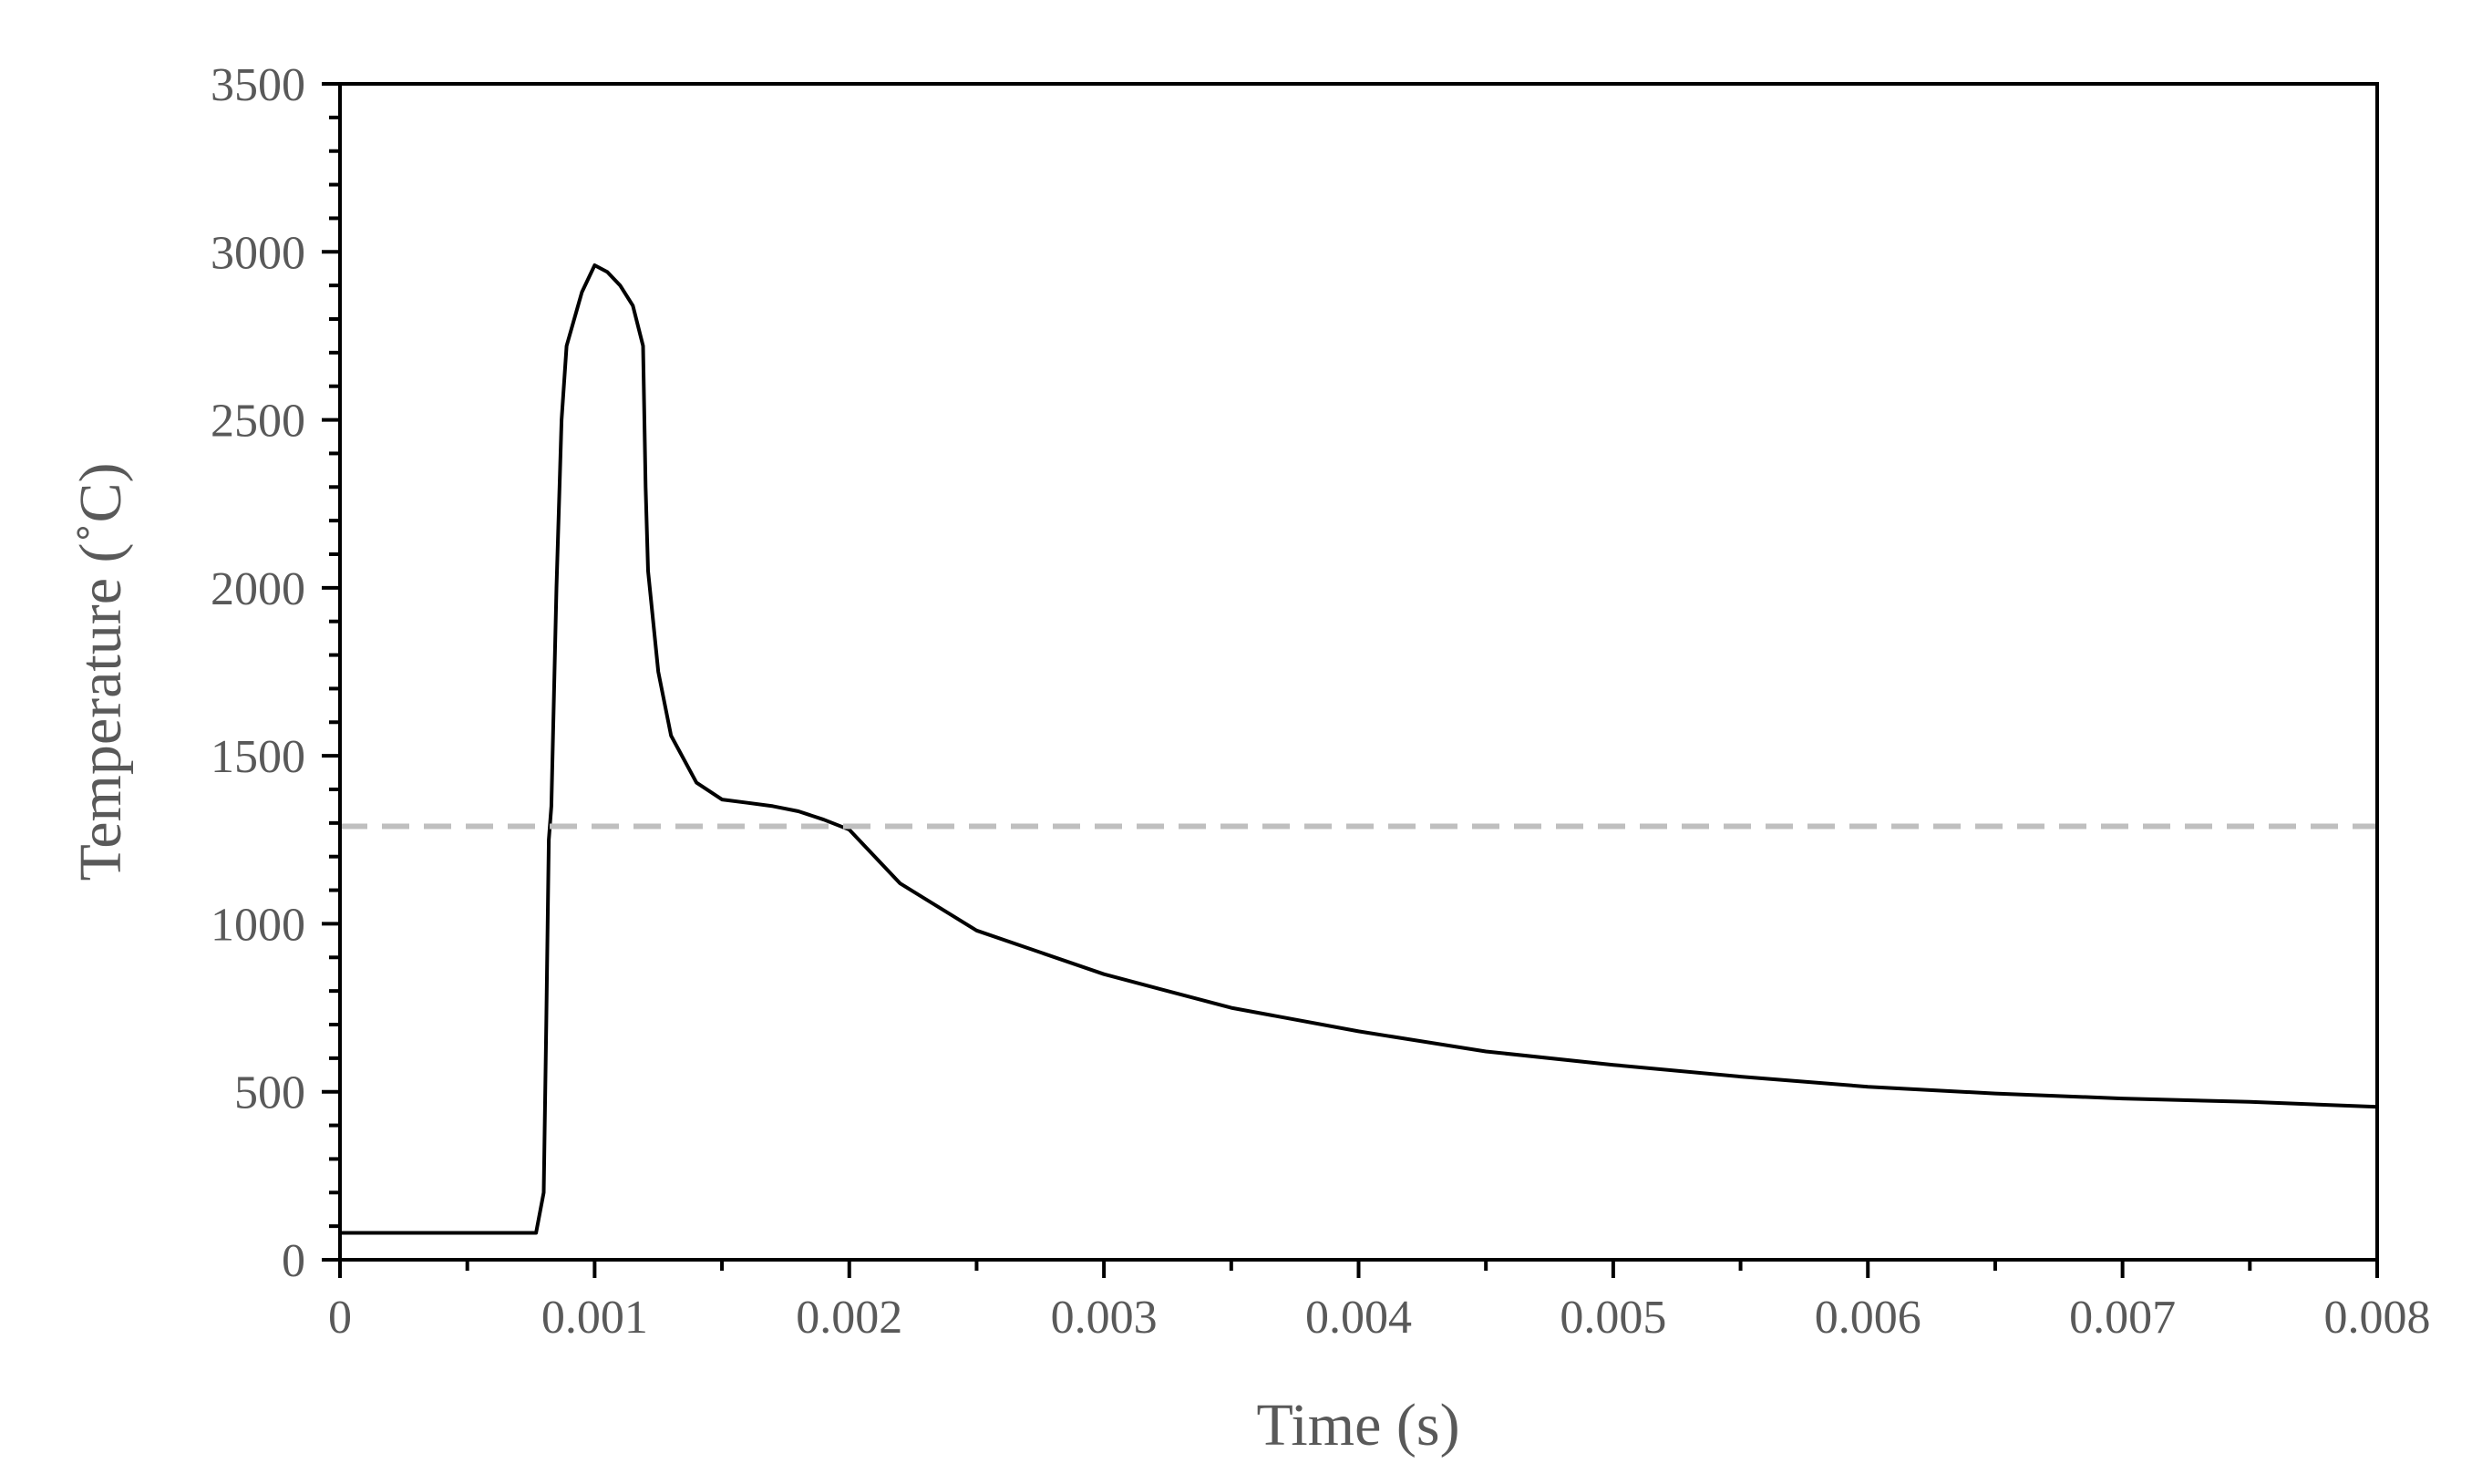 The image size is (2482, 1484). What do you see at coordinates (269, 1093) in the screenshot?
I see `y-tick-label: 500` at bounding box center [269, 1093].